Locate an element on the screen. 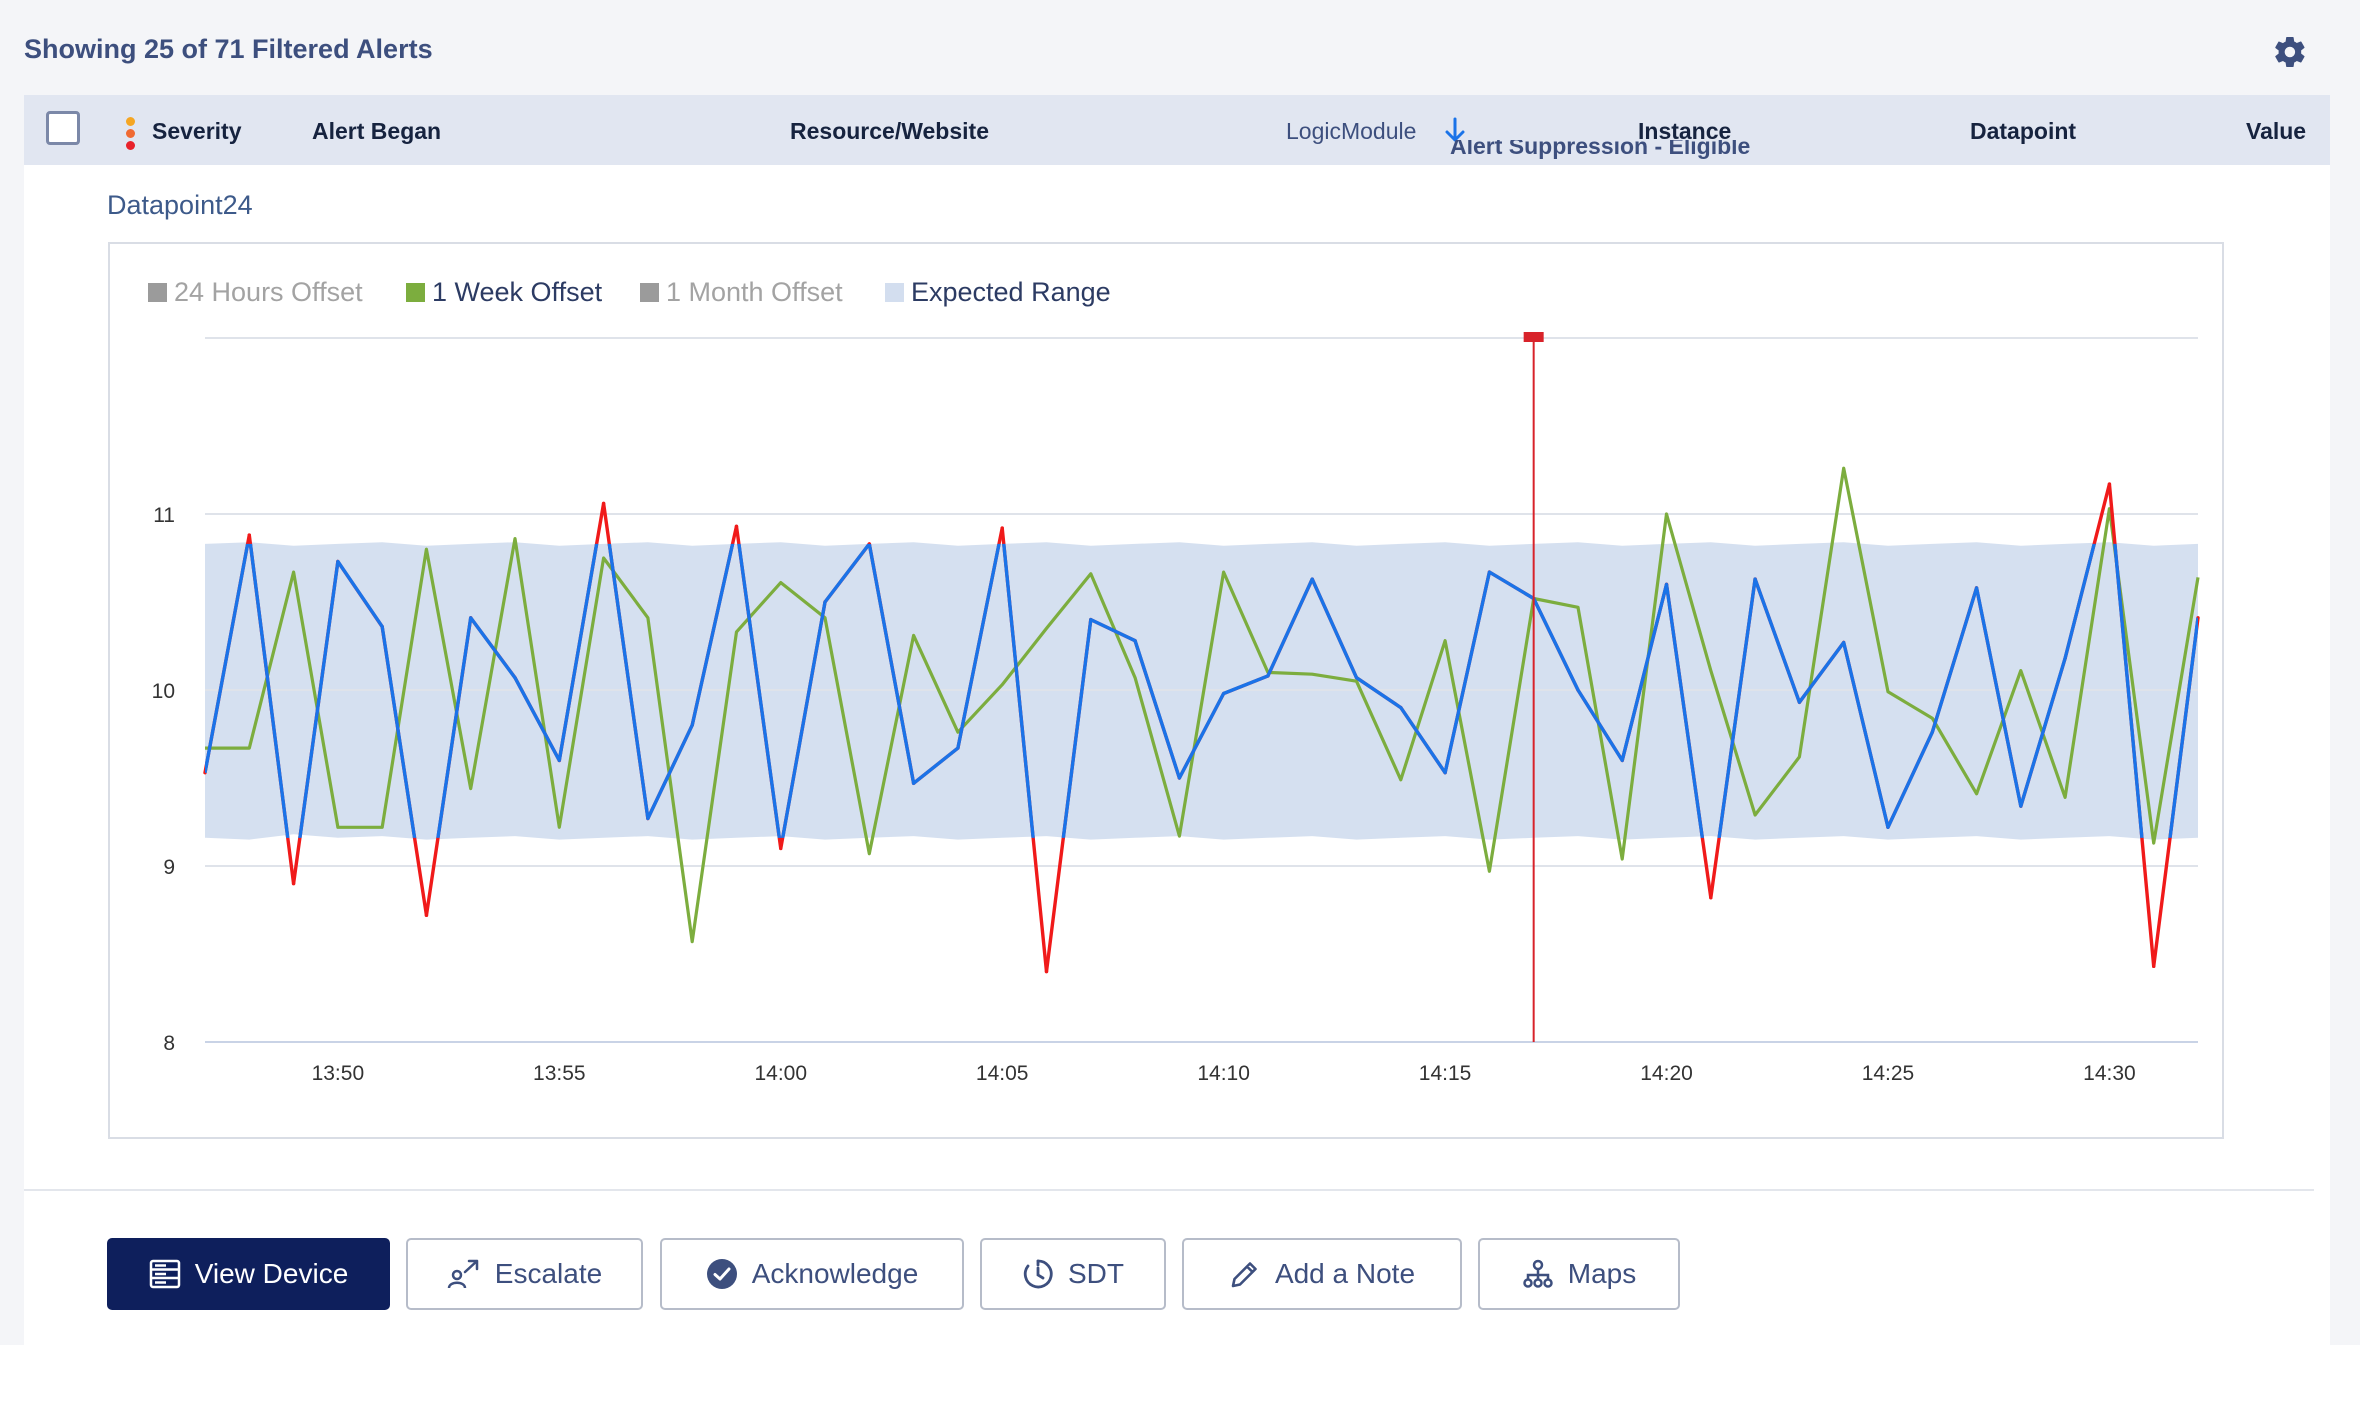 The width and height of the screenshot is (2362, 1417). check-circle-icon is located at coordinates (721, 1274).